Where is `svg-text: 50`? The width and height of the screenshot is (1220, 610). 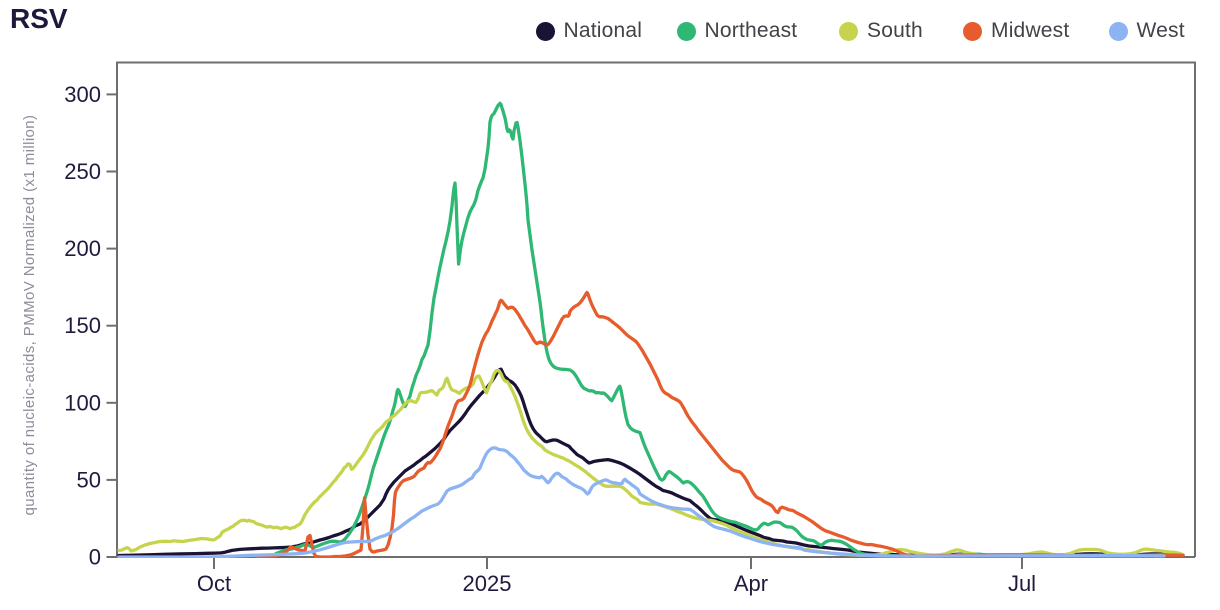
svg-text: 50 is located at coordinates (89, 479).